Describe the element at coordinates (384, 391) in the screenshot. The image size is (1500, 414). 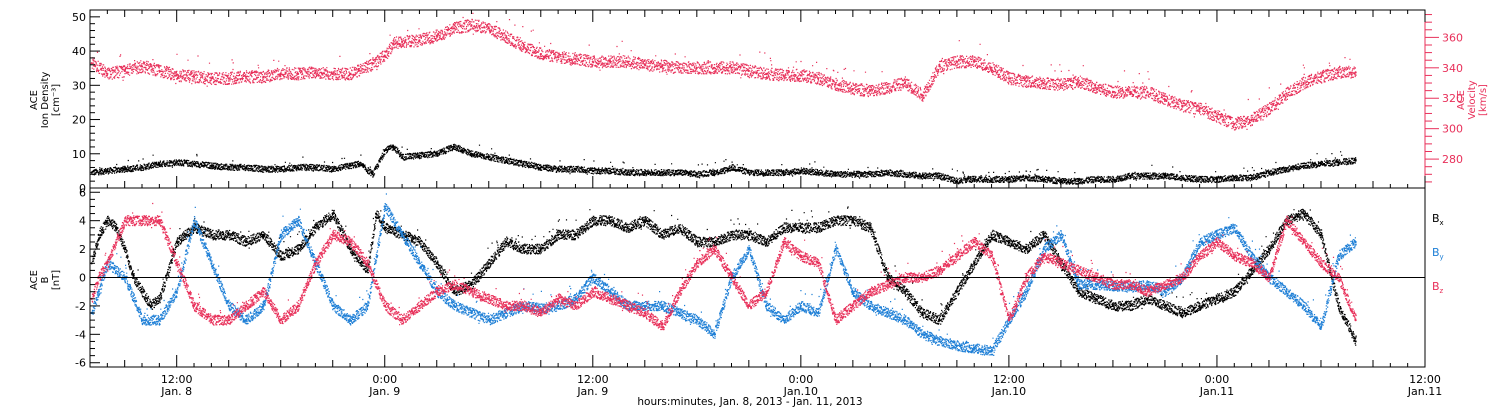
I see `x-tick-label-date: Jan. 9` at that location.